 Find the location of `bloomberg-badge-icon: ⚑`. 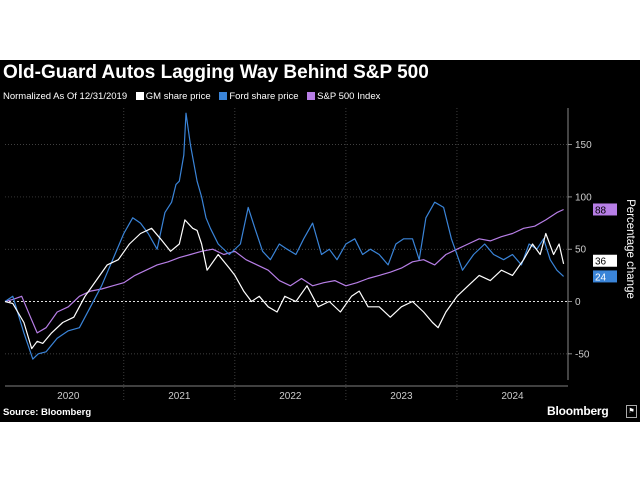

bloomberg-badge-icon: ⚑ is located at coordinates (631, 411).